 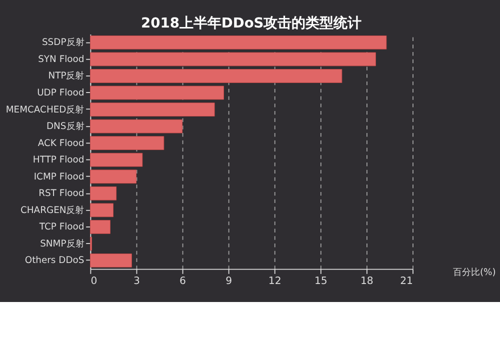 I want to click on y-tick-label: SSDP反射, so click(x=63, y=42).